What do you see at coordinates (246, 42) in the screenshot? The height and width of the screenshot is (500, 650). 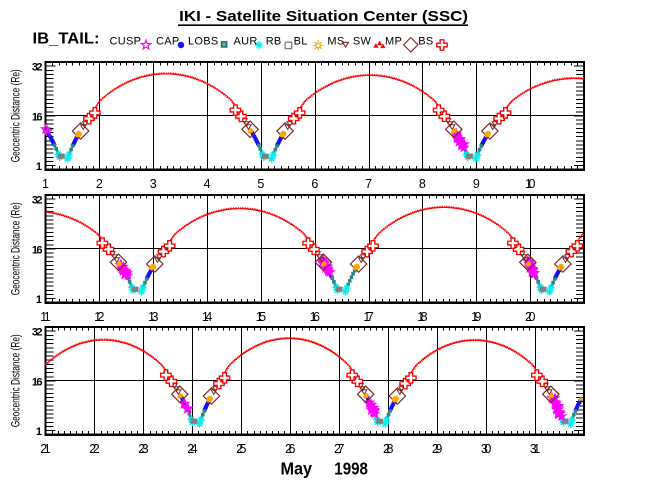 I see `svg-text: AUR` at bounding box center [246, 42].